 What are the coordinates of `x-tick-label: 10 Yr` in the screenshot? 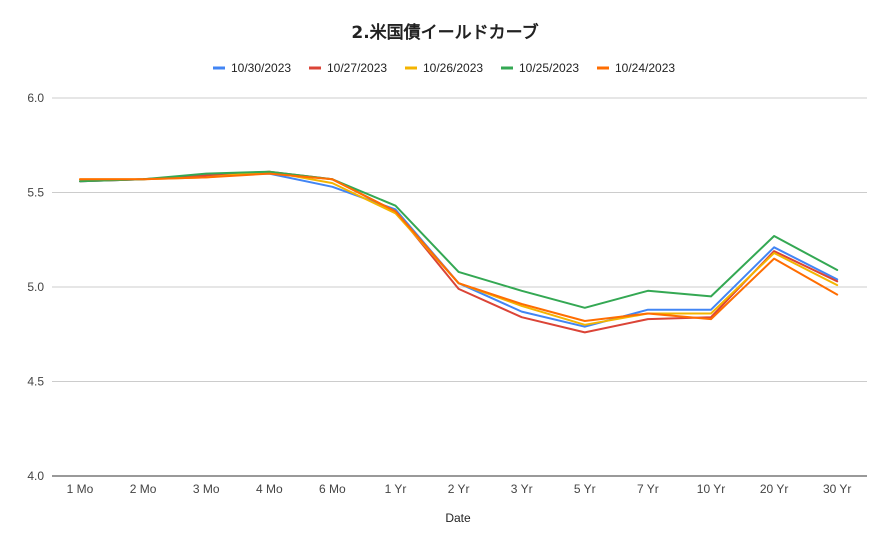 It's located at (711, 489).